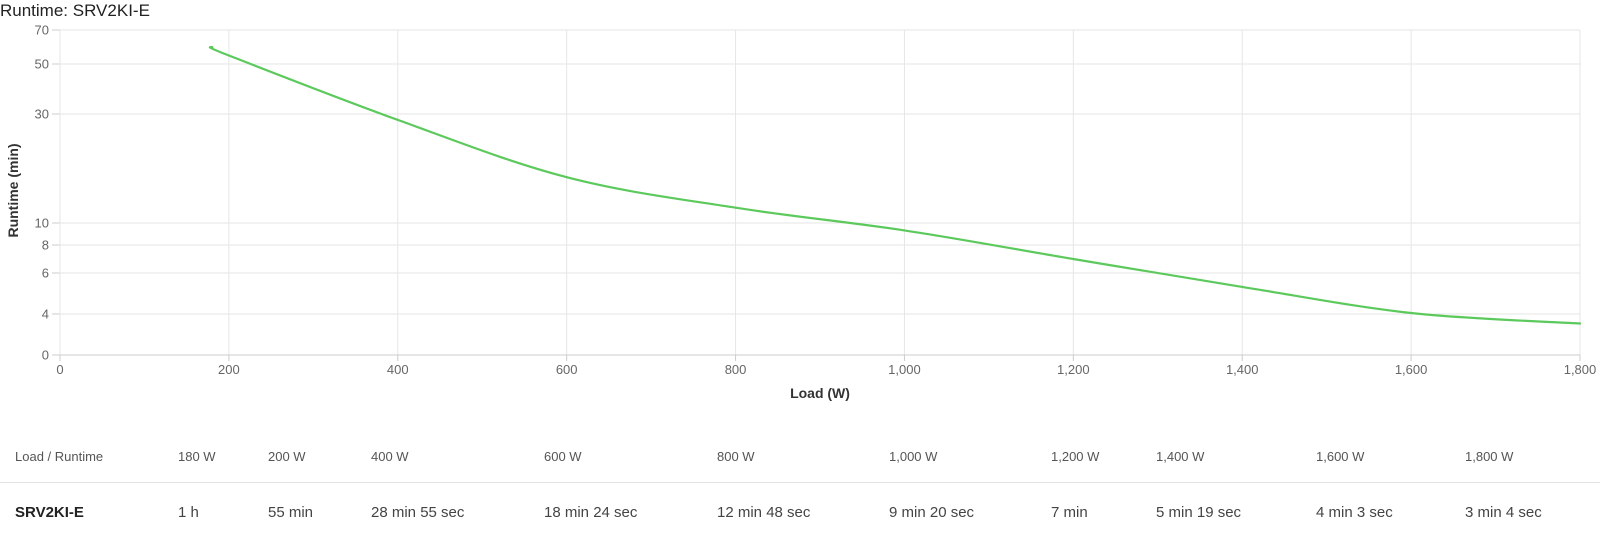 The height and width of the screenshot is (547, 1600). I want to click on y-tick-label: 70, so click(42, 30).